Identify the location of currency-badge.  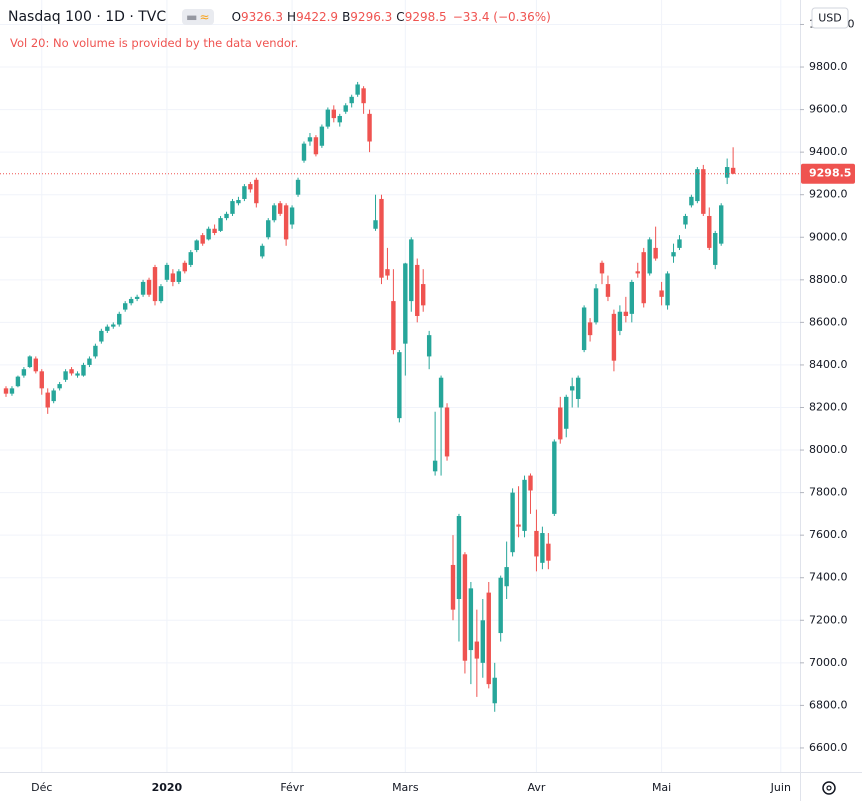
(830, 18).